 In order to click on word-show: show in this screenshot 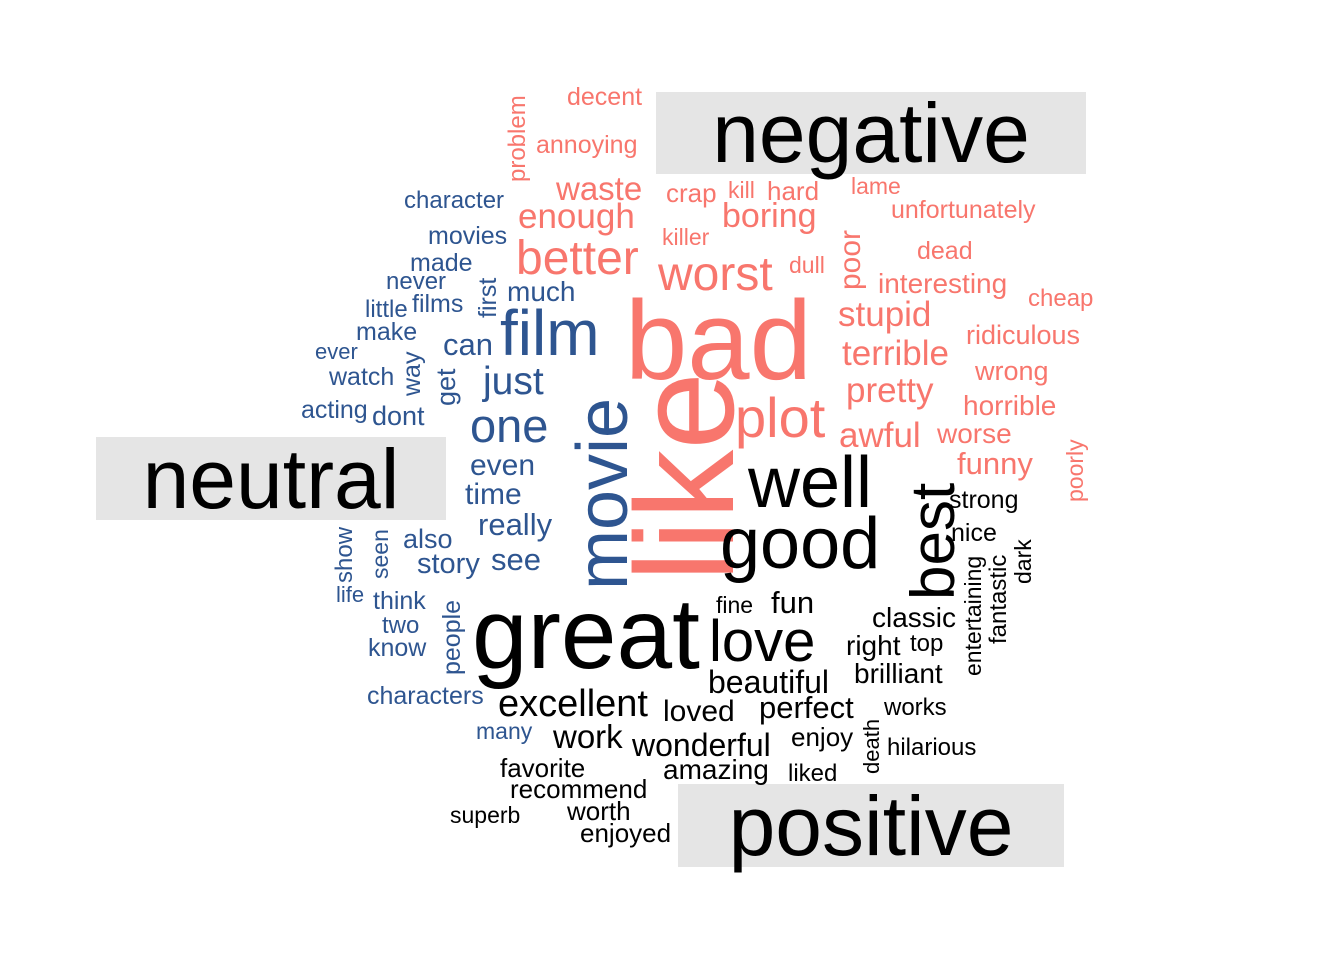, I will do `click(344, 554)`.